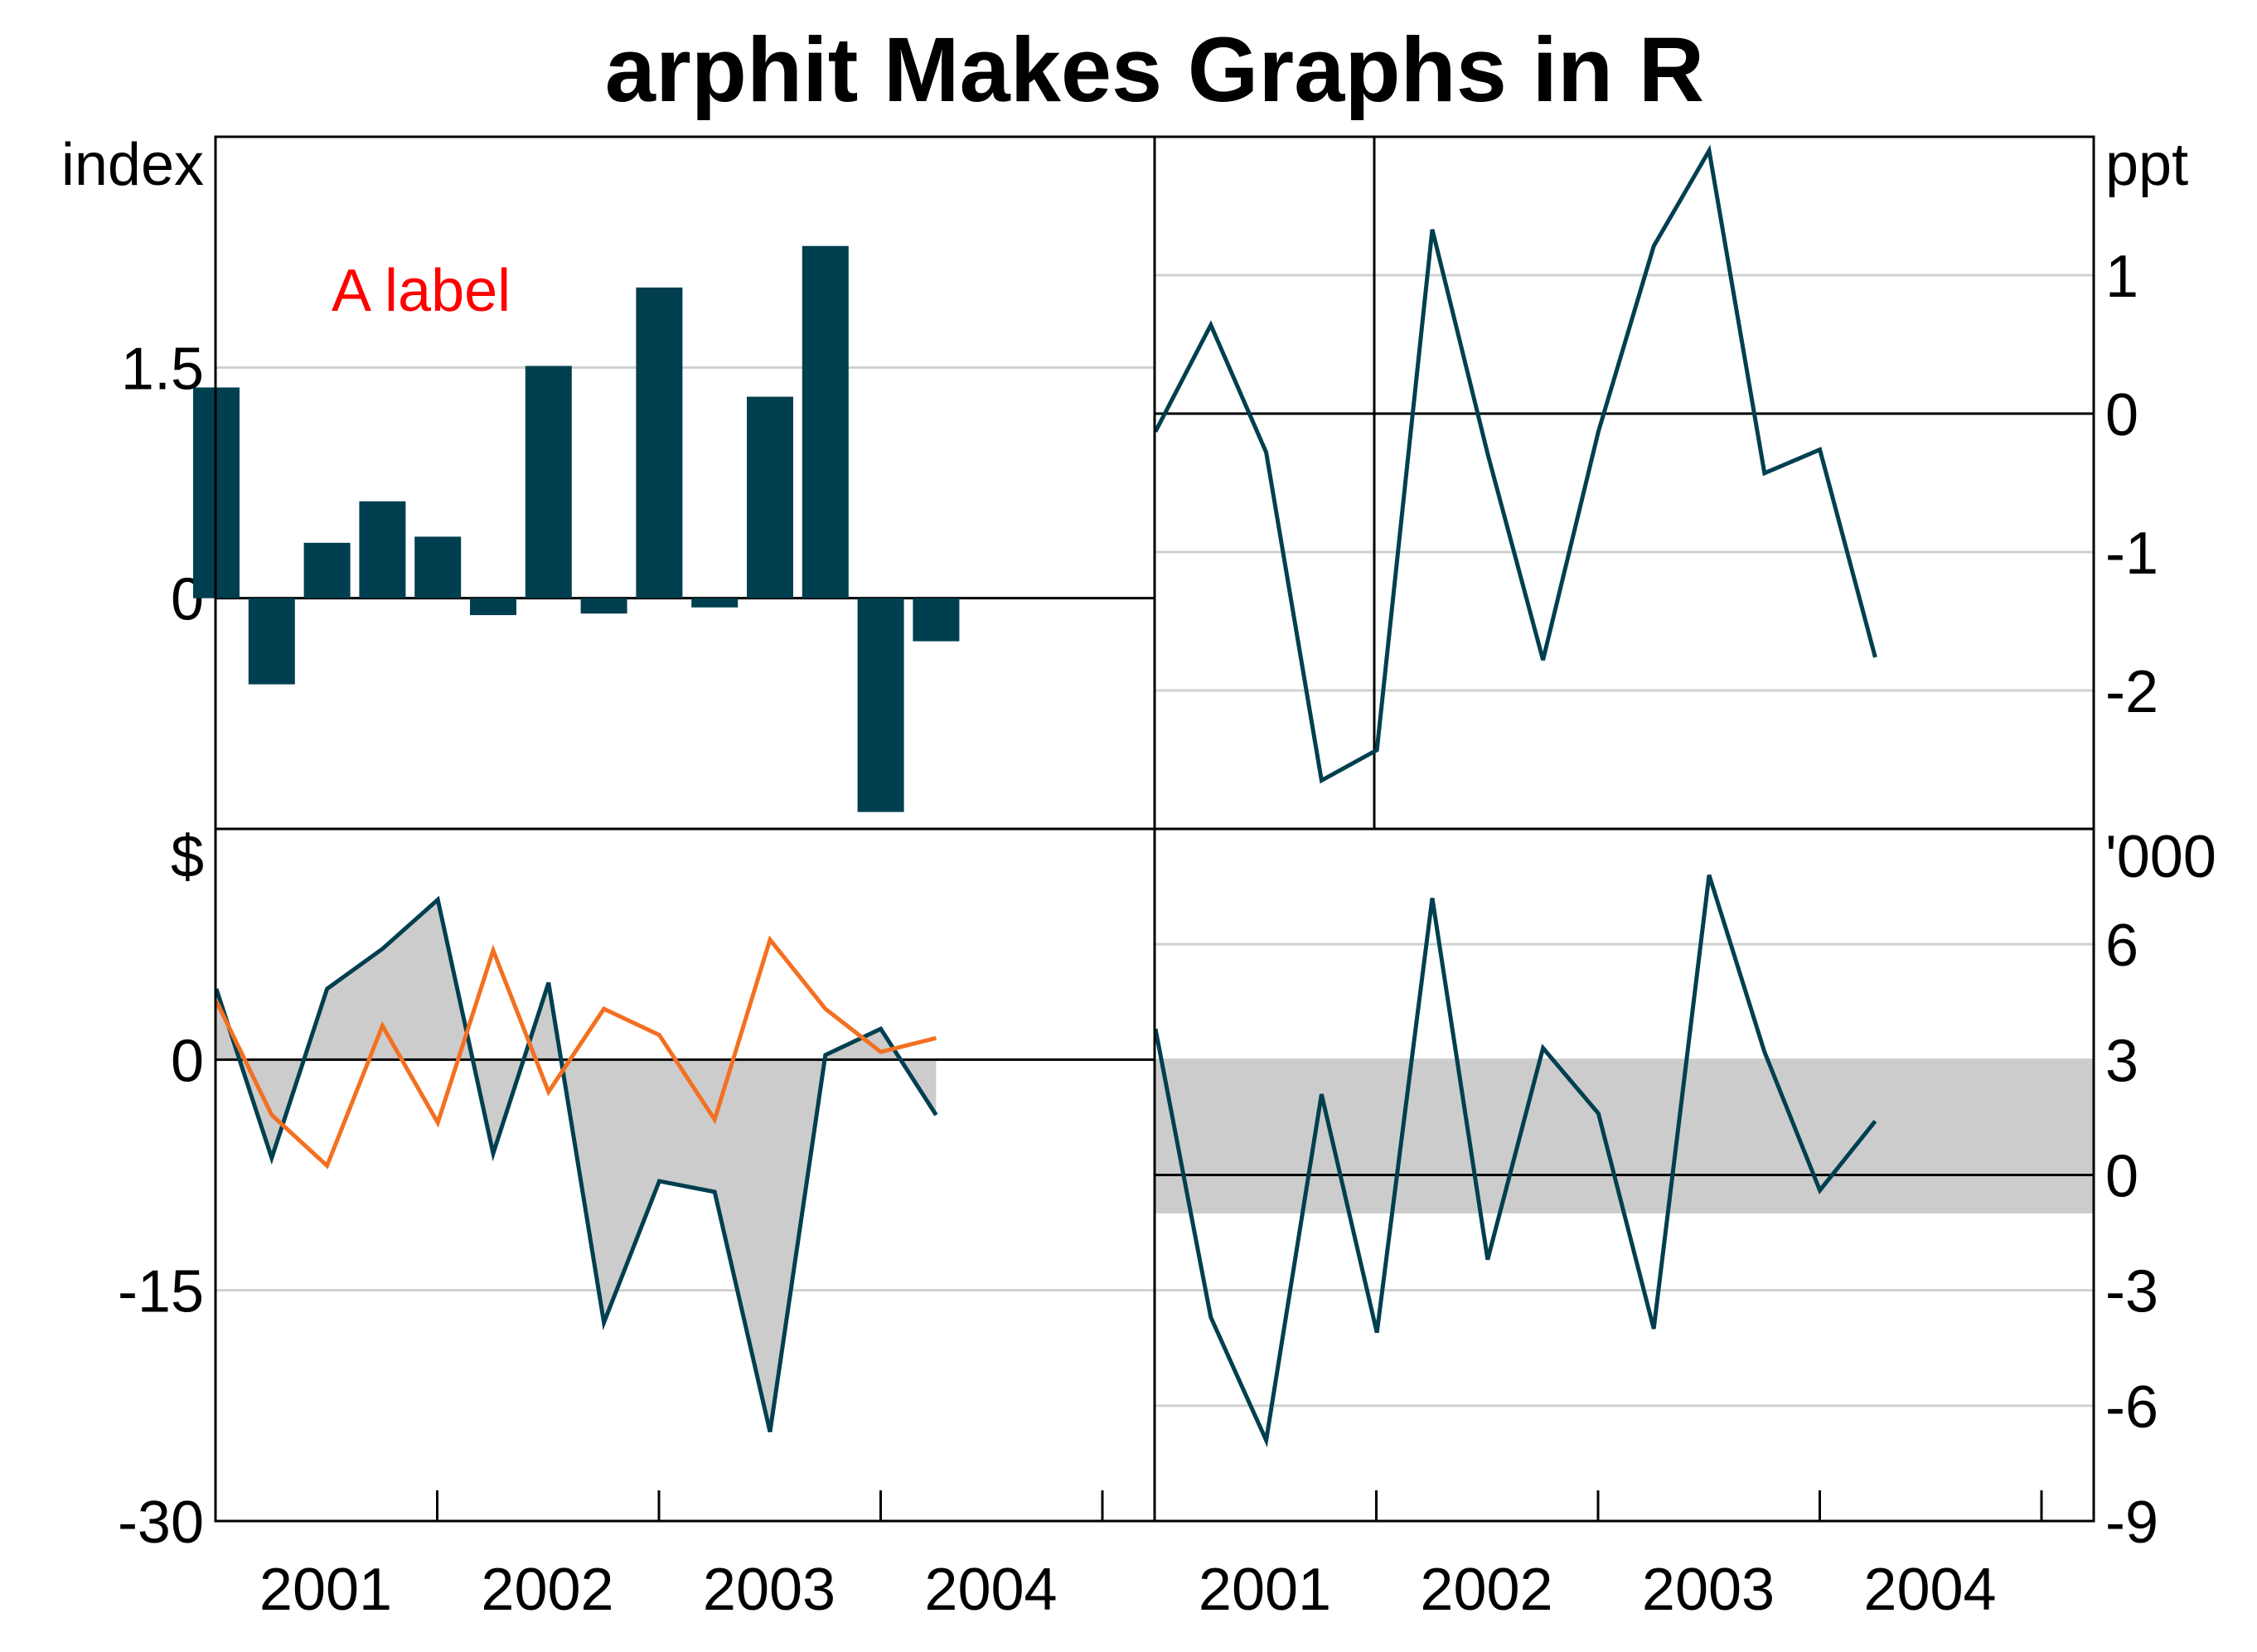  What do you see at coordinates (1624, 1136) in the screenshot?
I see `shaded-band` at bounding box center [1624, 1136].